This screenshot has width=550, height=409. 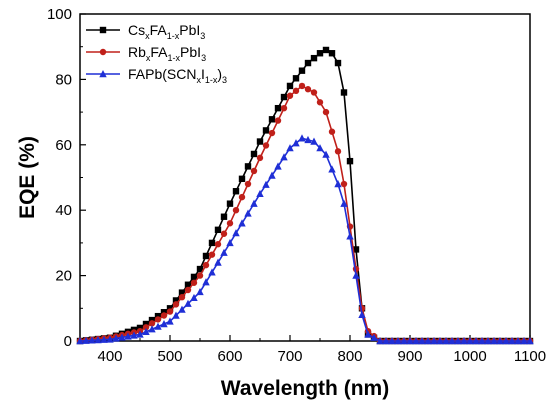 I want to click on y-tick-label: 80, so click(x=63, y=79).